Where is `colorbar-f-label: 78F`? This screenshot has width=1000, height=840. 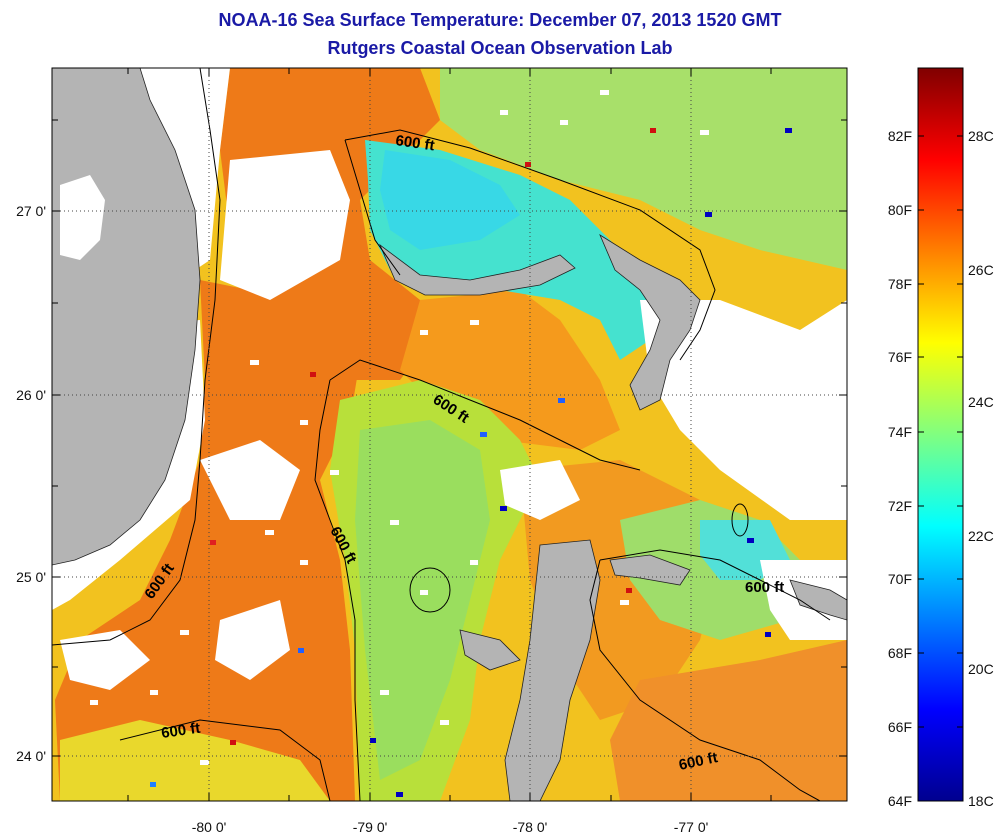
colorbar-f-label: 78F is located at coordinates (900, 284).